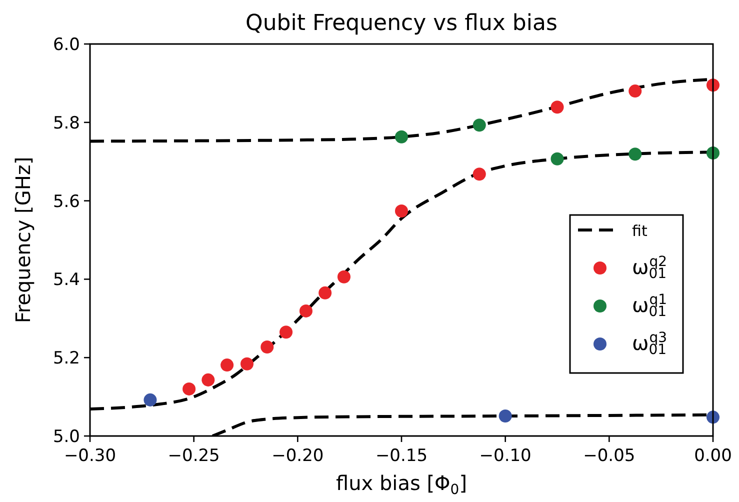 This screenshot has height=502, width=739. What do you see at coordinates (194, 456) in the screenshot?
I see `x-tick-label: −0.25` at bounding box center [194, 456].